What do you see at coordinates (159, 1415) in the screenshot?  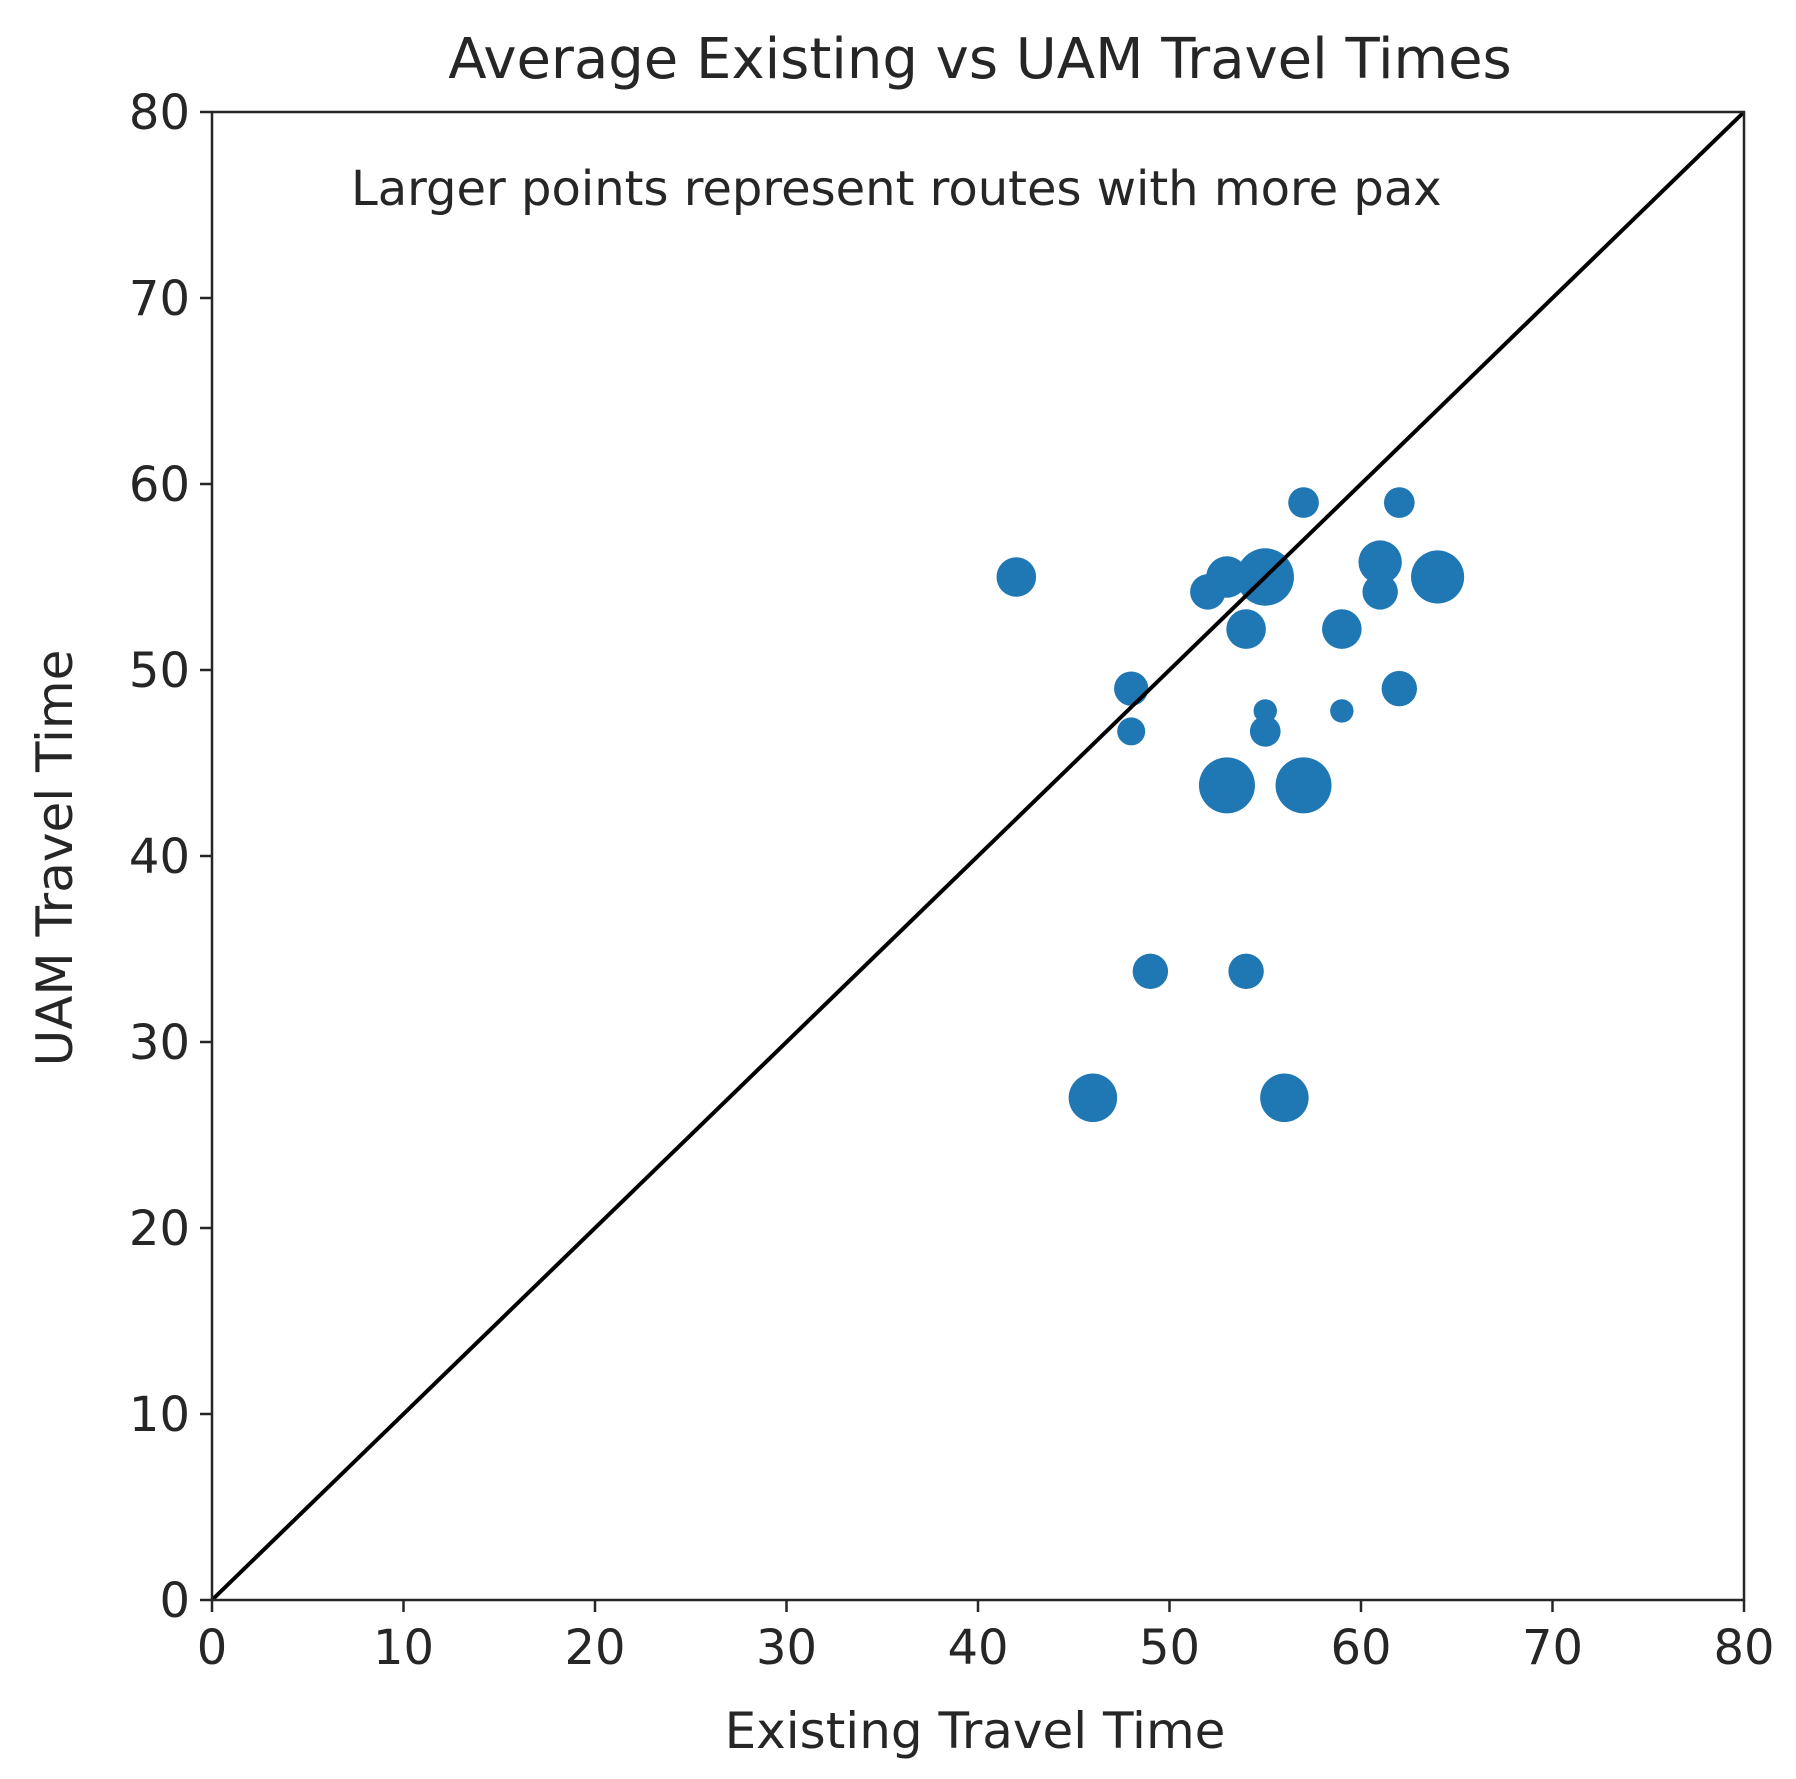 I see `y-tick-label-10: 10` at bounding box center [159, 1415].